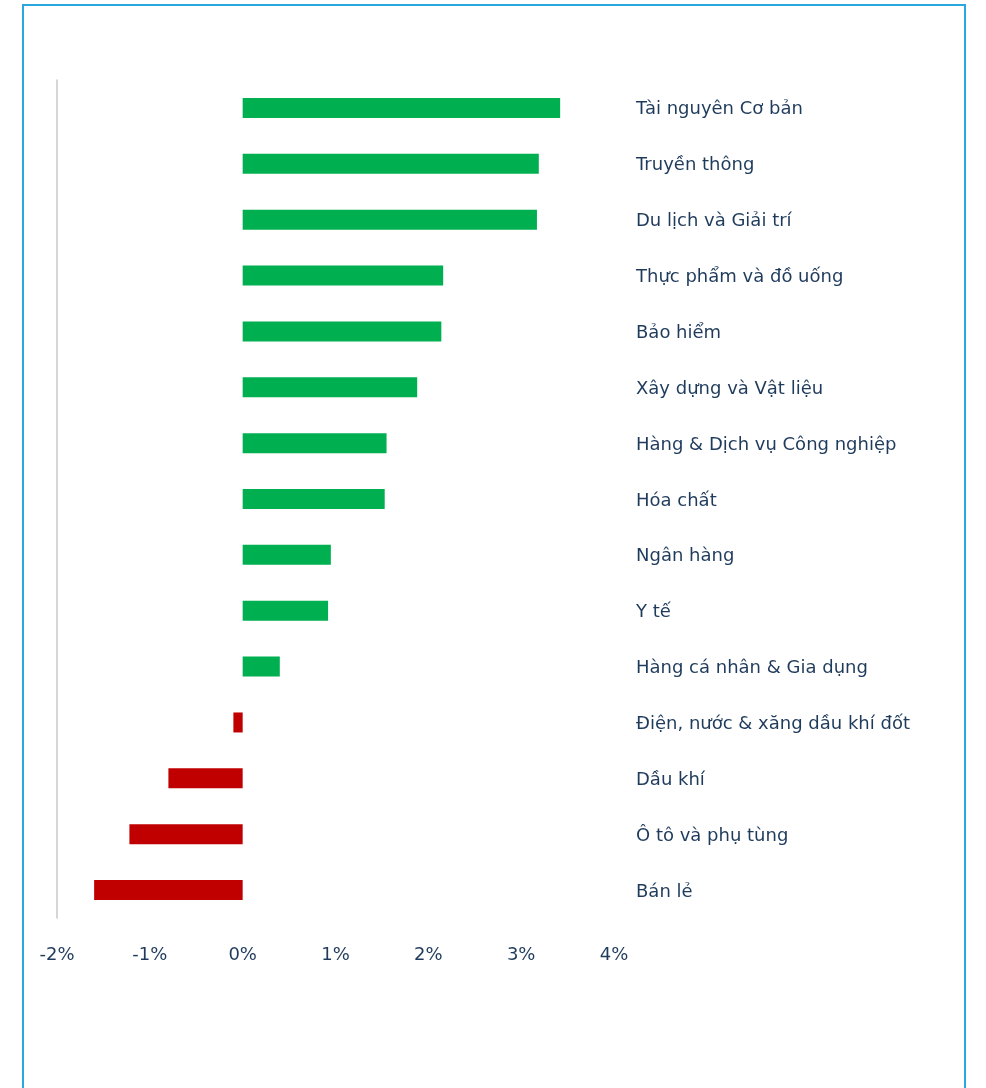 This screenshot has height=1088, width=986. What do you see at coordinates (242, 953) in the screenshot?
I see `x-tick-label: 0%` at bounding box center [242, 953].